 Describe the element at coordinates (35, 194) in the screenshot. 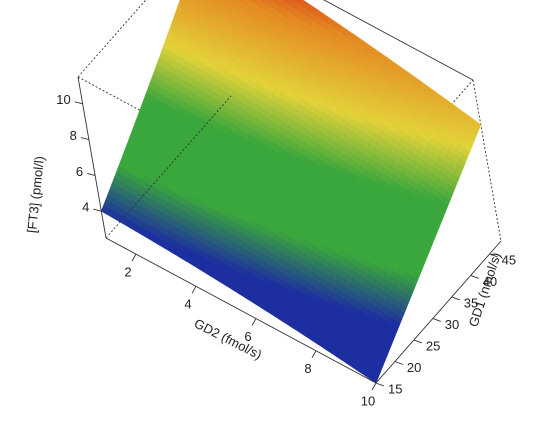

I see `z-axis-label: [FT3] (pmol/l)` at that location.